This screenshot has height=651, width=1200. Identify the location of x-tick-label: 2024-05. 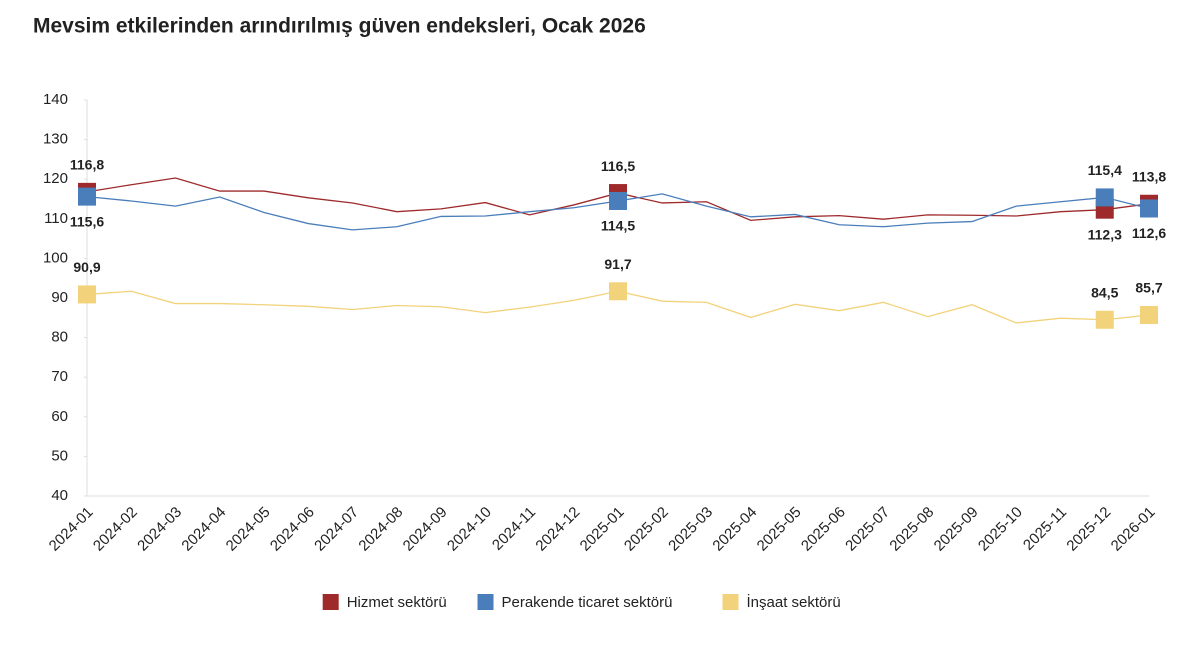
(248, 529).